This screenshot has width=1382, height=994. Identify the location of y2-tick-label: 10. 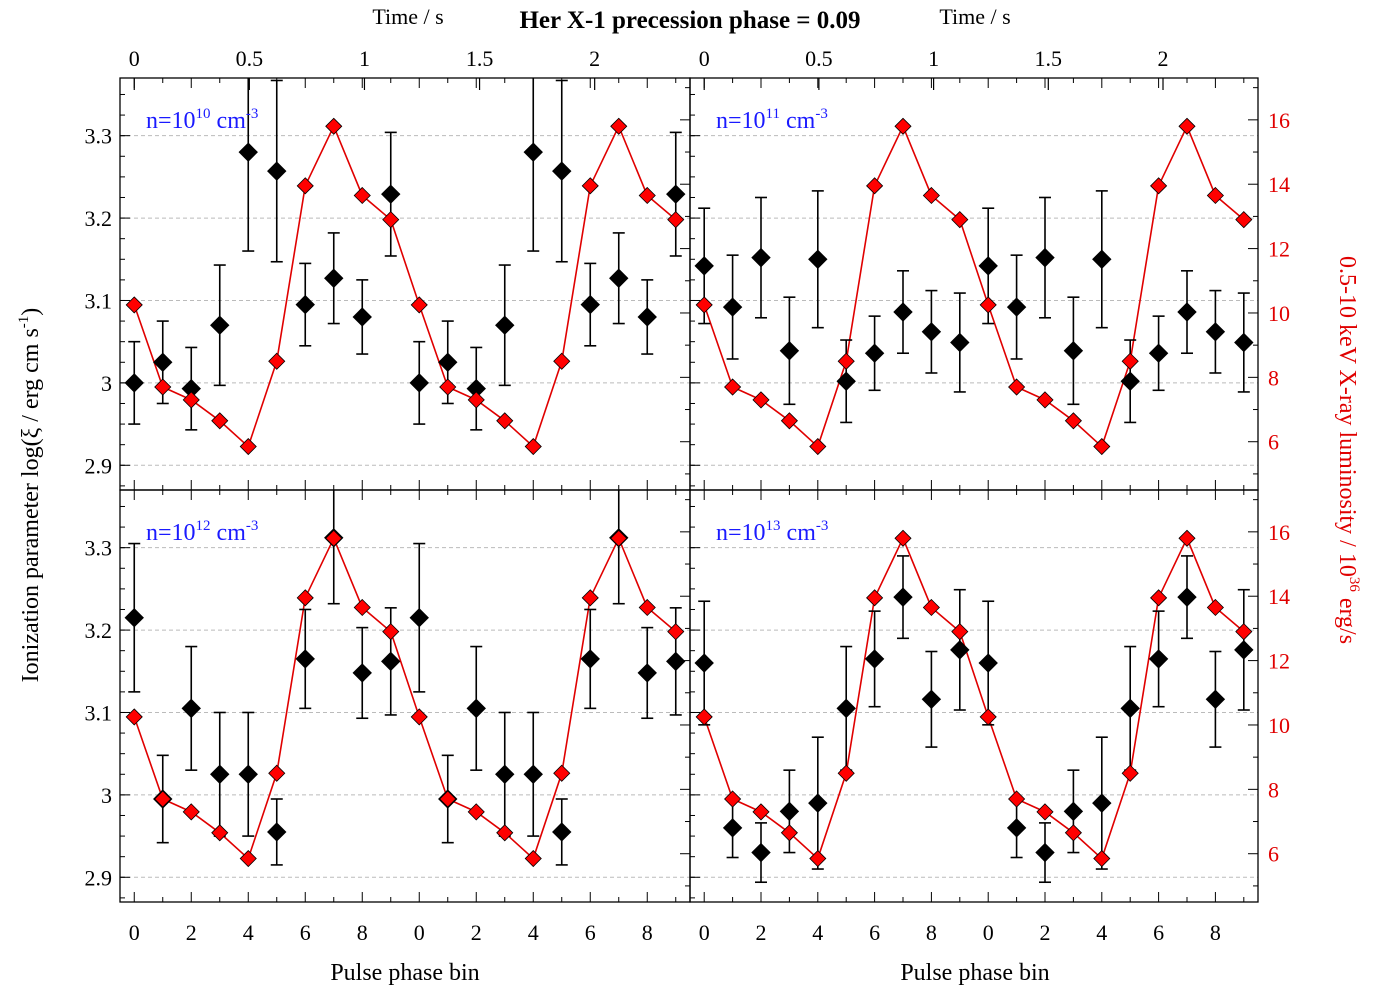
(1279, 313).